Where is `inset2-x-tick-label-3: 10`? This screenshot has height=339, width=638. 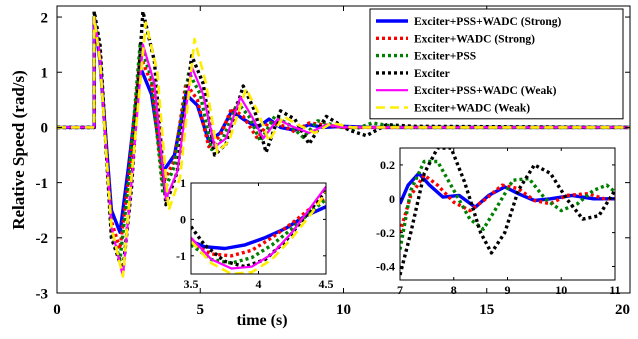
inset2-x-tick-label-3: 10 is located at coordinates (561, 290).